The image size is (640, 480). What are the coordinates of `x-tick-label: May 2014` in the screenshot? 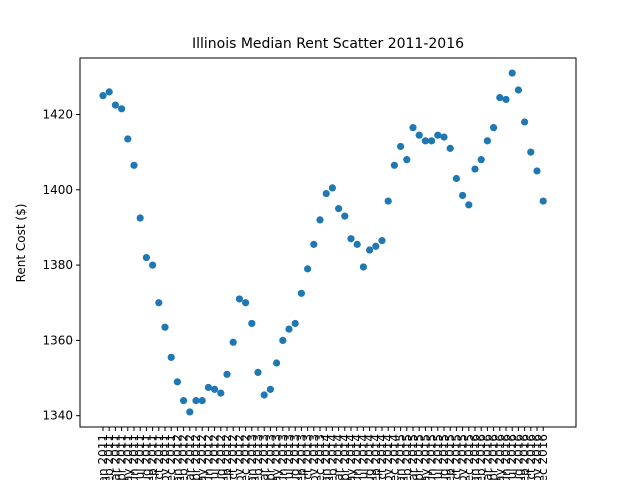 It's located at (351, 457).